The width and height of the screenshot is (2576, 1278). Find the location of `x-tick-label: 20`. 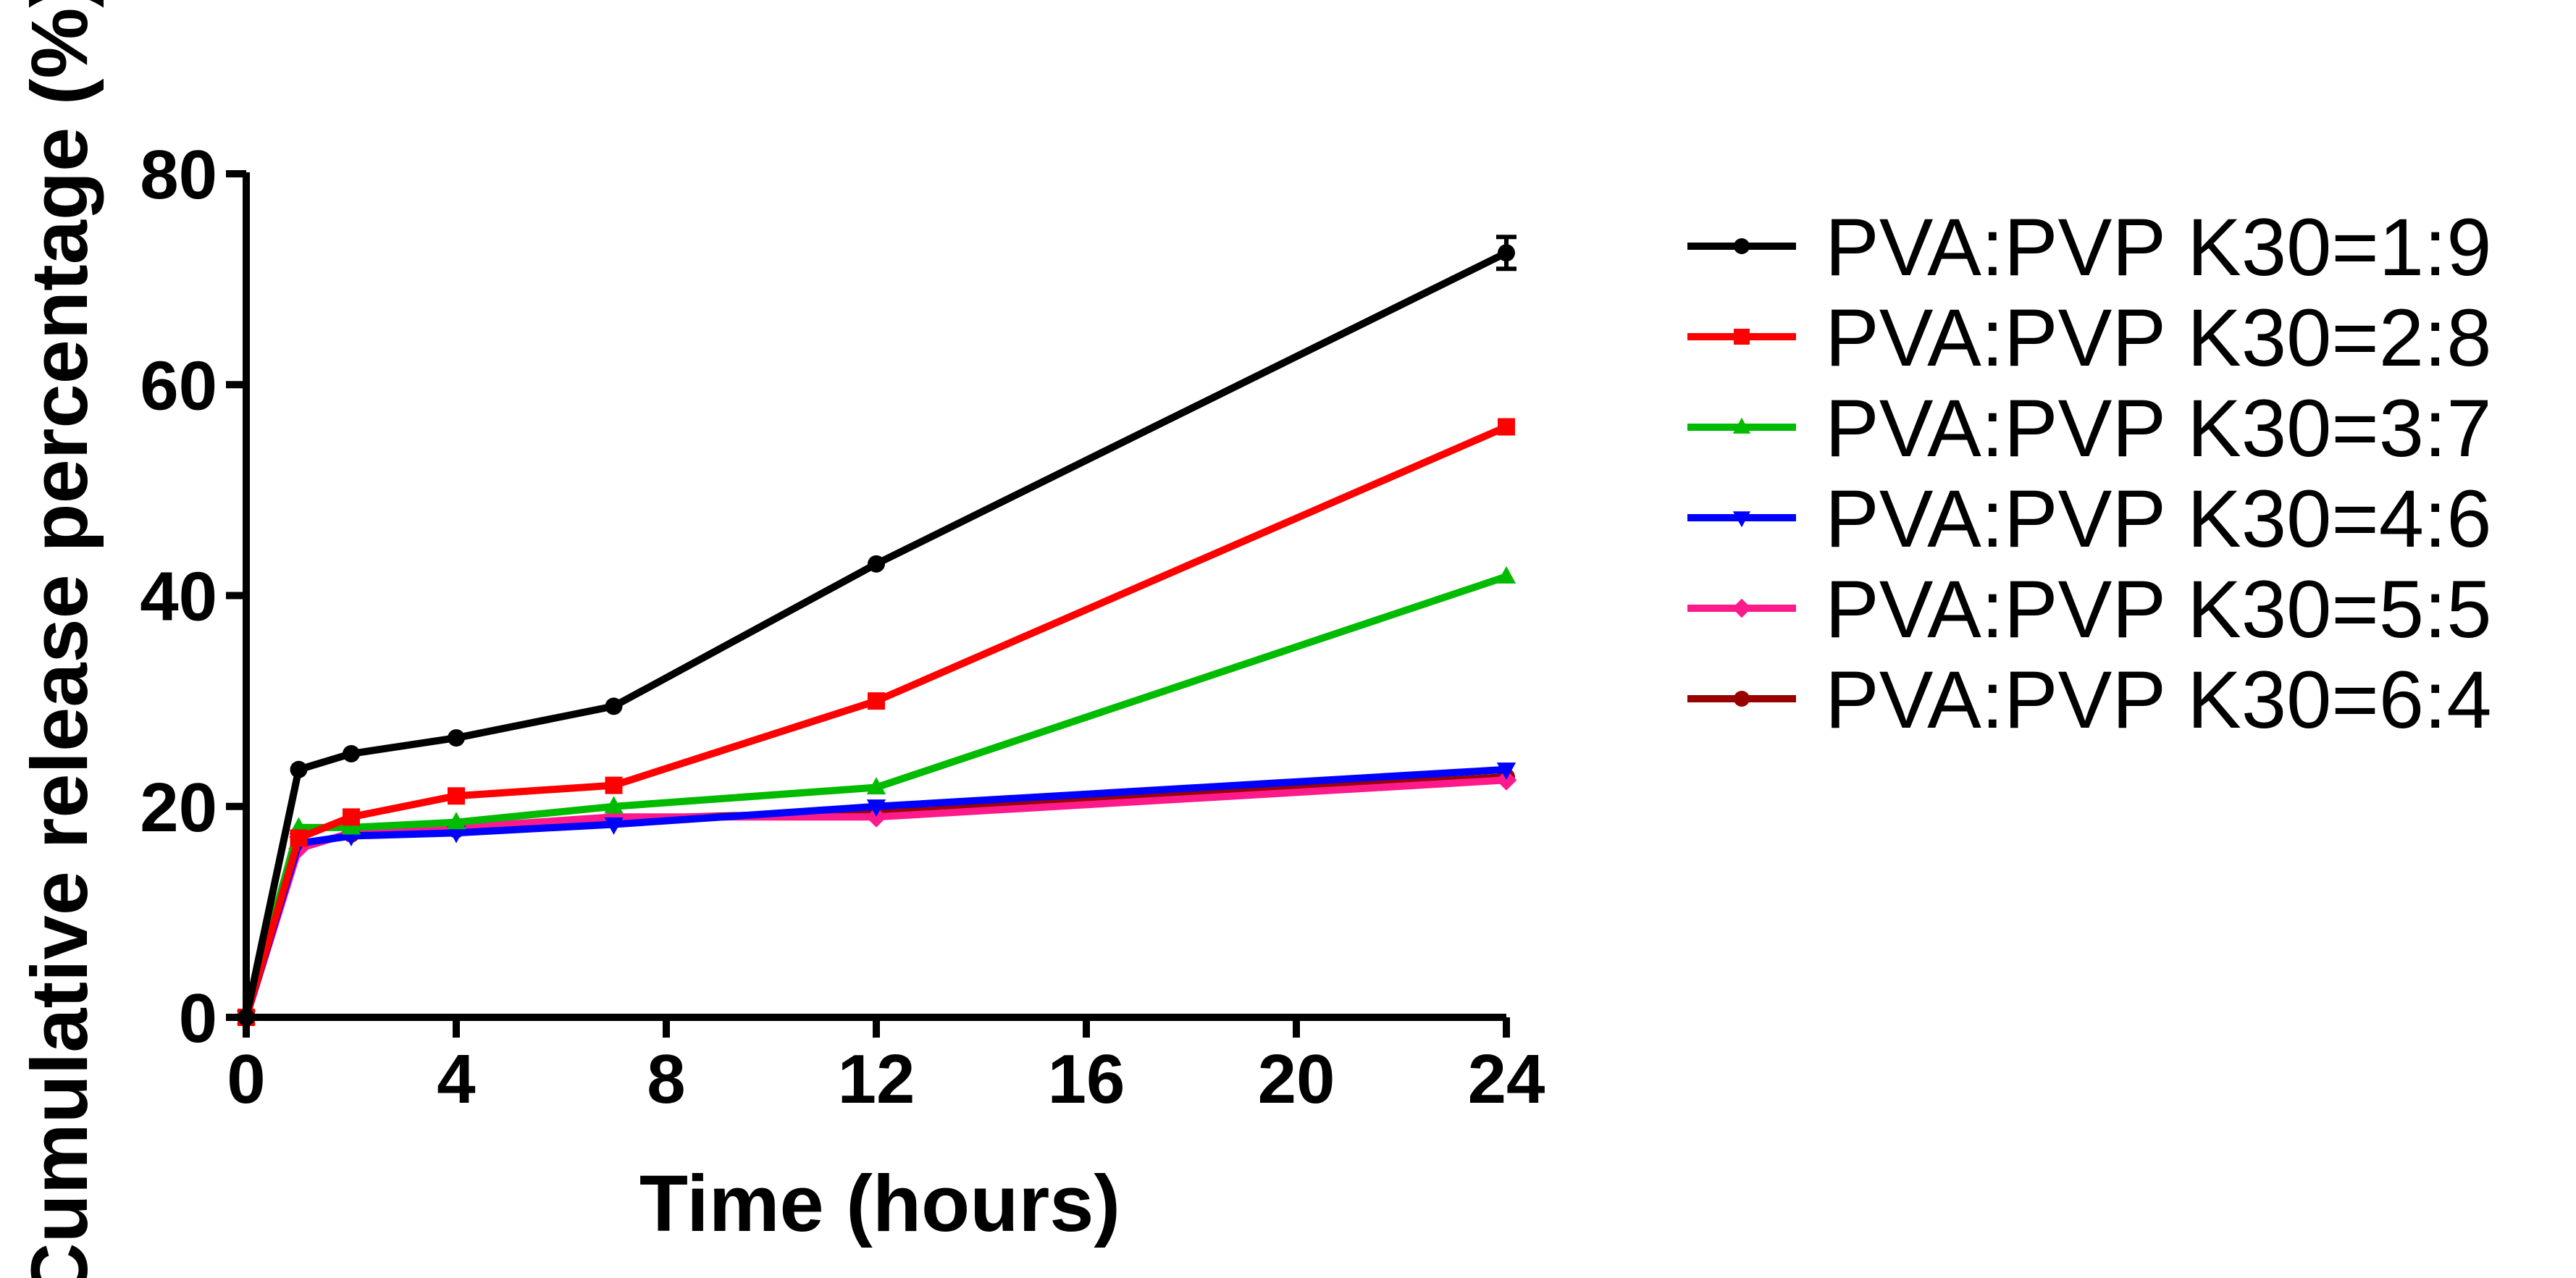

x-tick-label: 20 is located at coordinates (1296, 1079).